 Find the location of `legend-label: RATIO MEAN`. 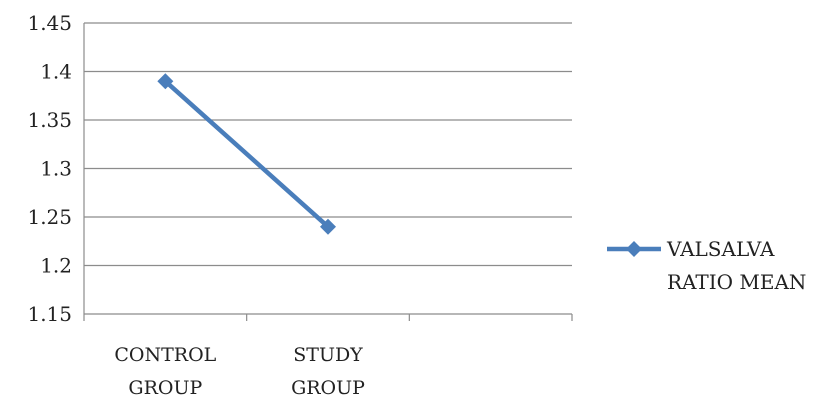

legend-label: RATIO MEAN is located at coordinates (736, 282).